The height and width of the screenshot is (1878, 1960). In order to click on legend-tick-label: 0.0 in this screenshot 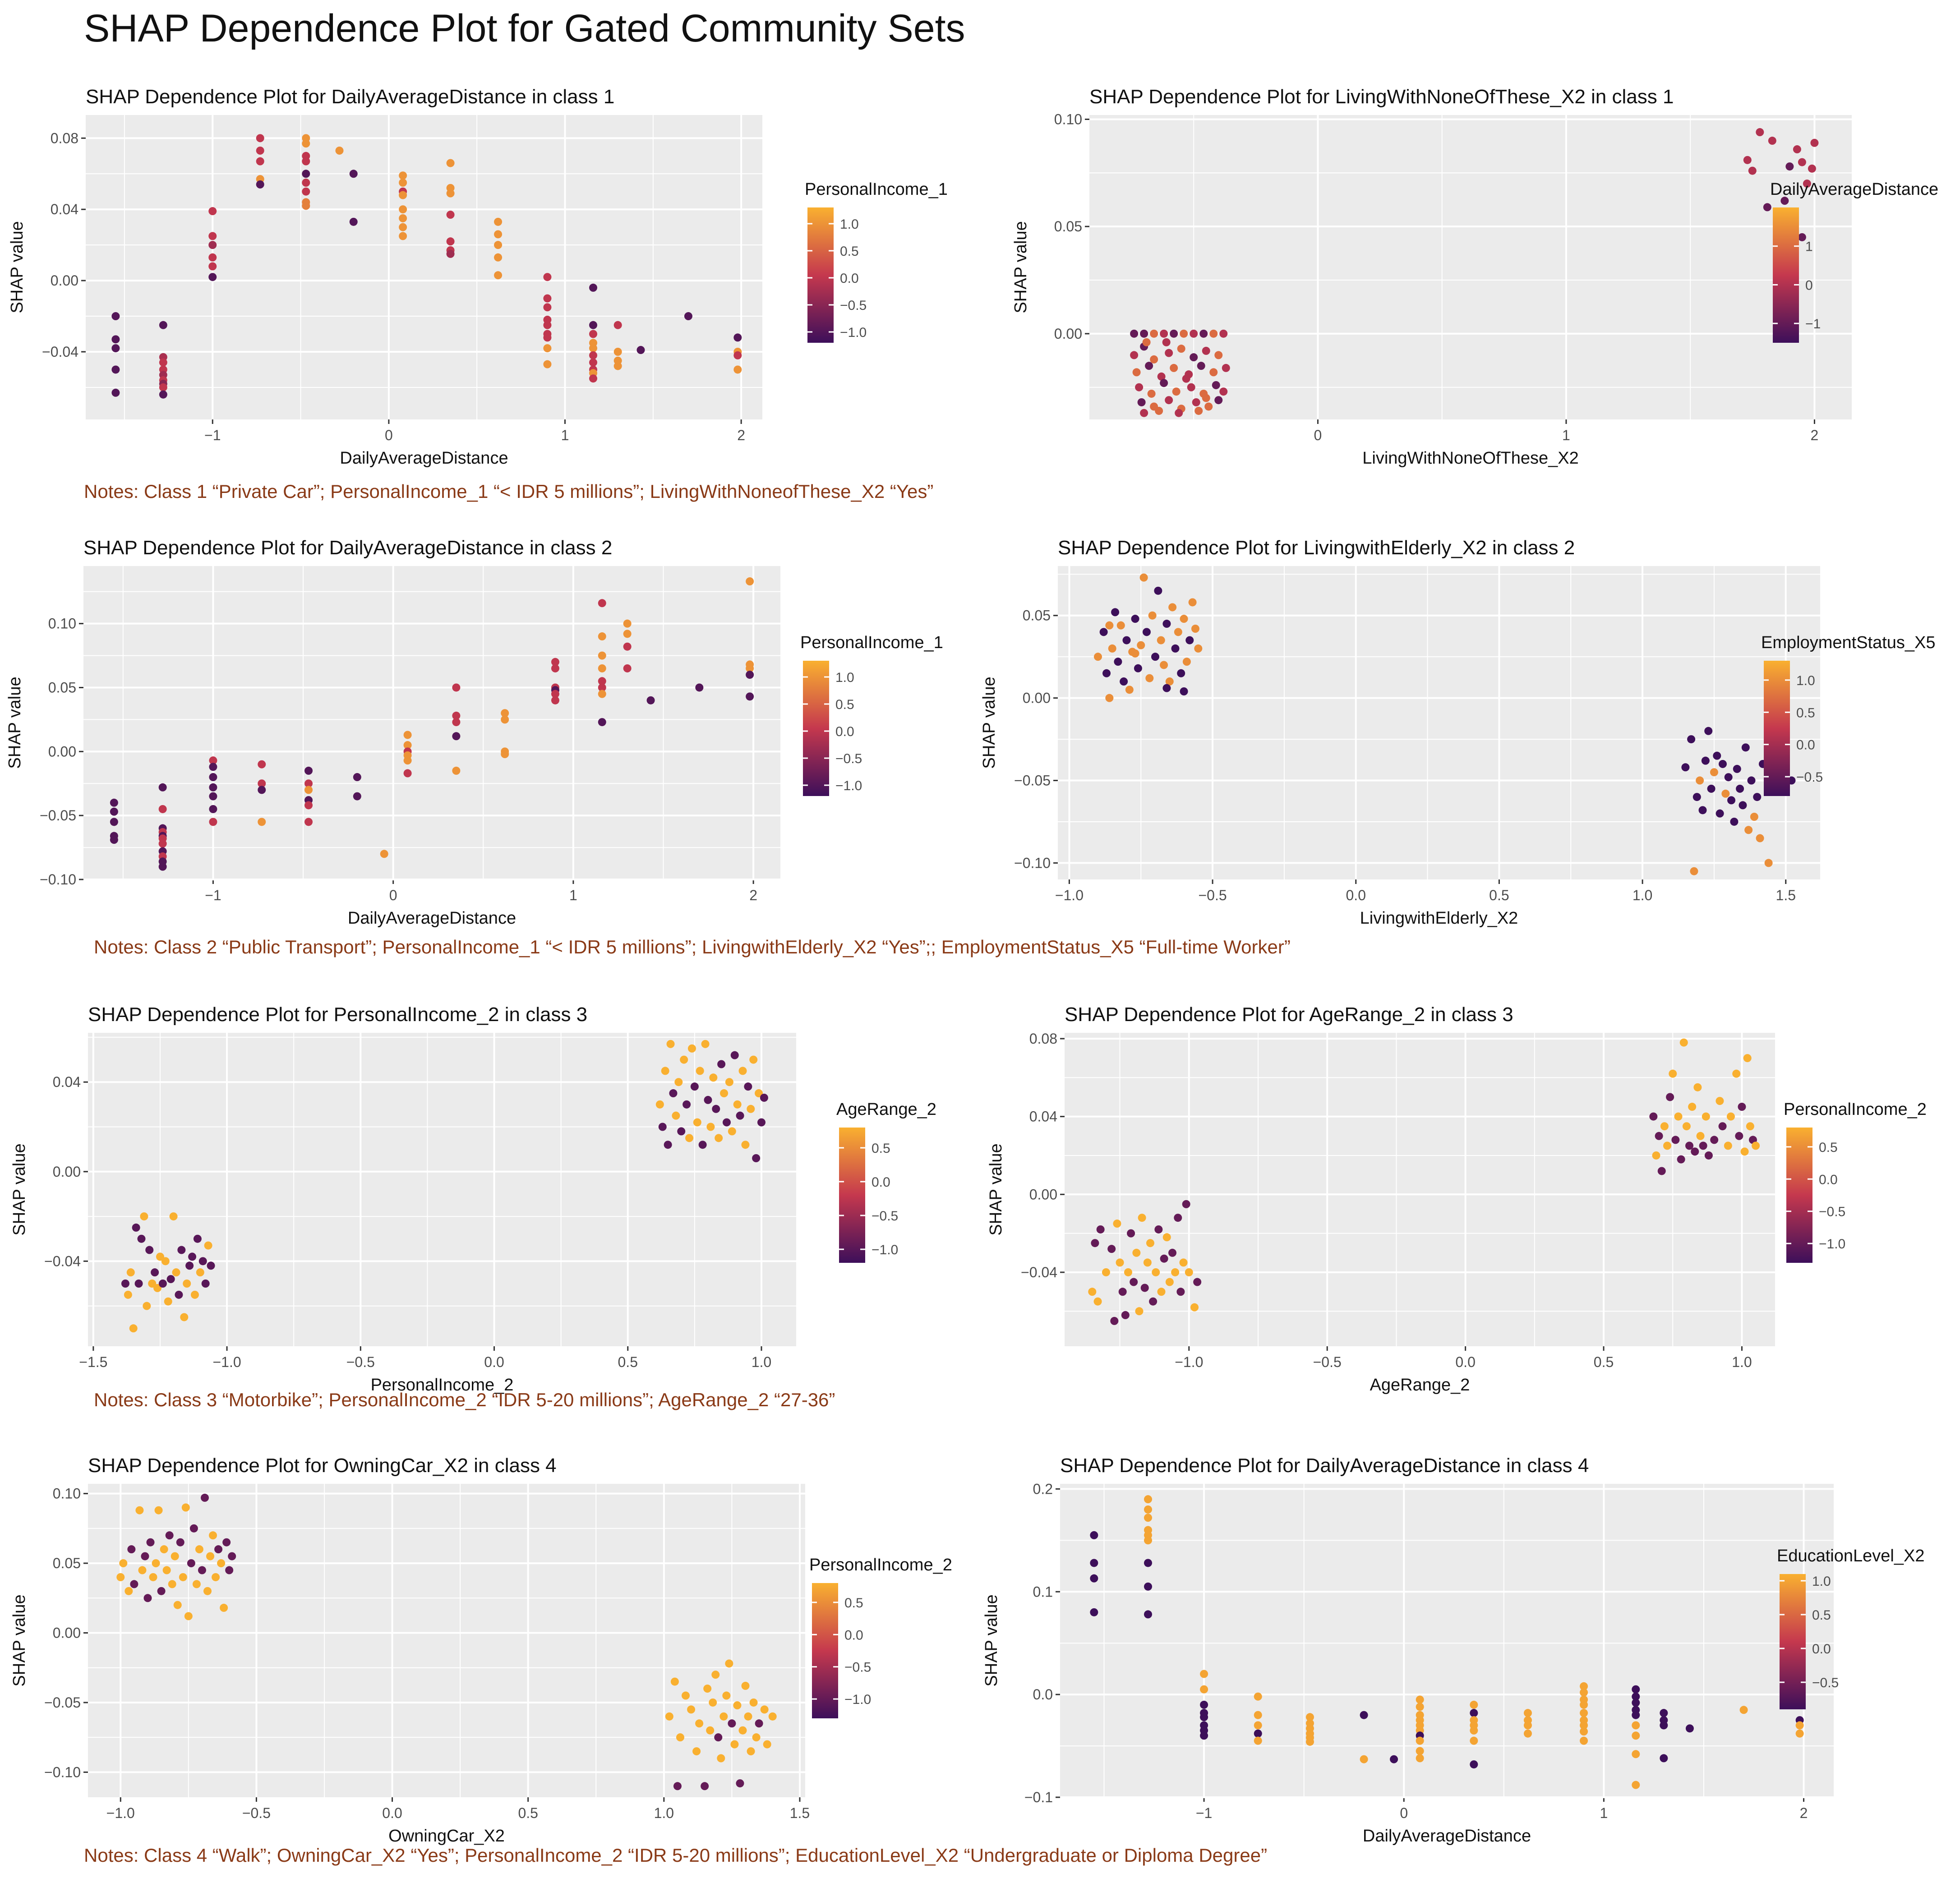, I will do `click(844, 731)`.